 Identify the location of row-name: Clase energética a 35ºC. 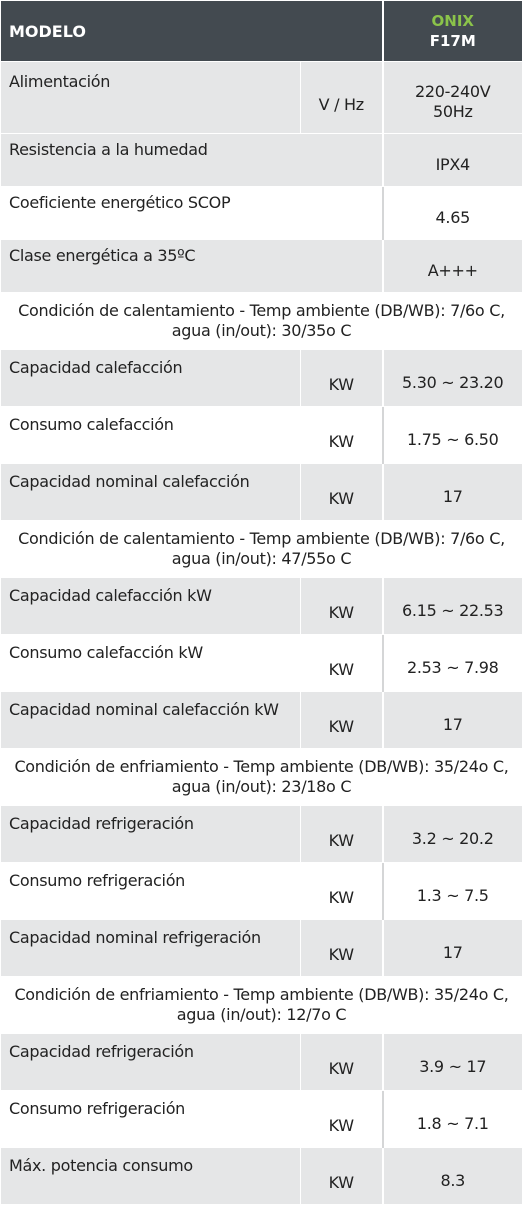
(191, 266).